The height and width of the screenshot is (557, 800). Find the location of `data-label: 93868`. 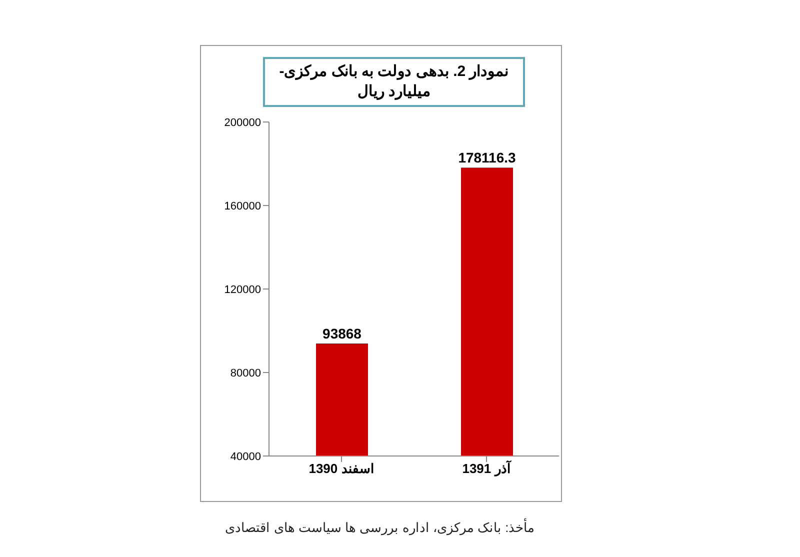

data-label: 93868 is located at coordinates (342, 334).